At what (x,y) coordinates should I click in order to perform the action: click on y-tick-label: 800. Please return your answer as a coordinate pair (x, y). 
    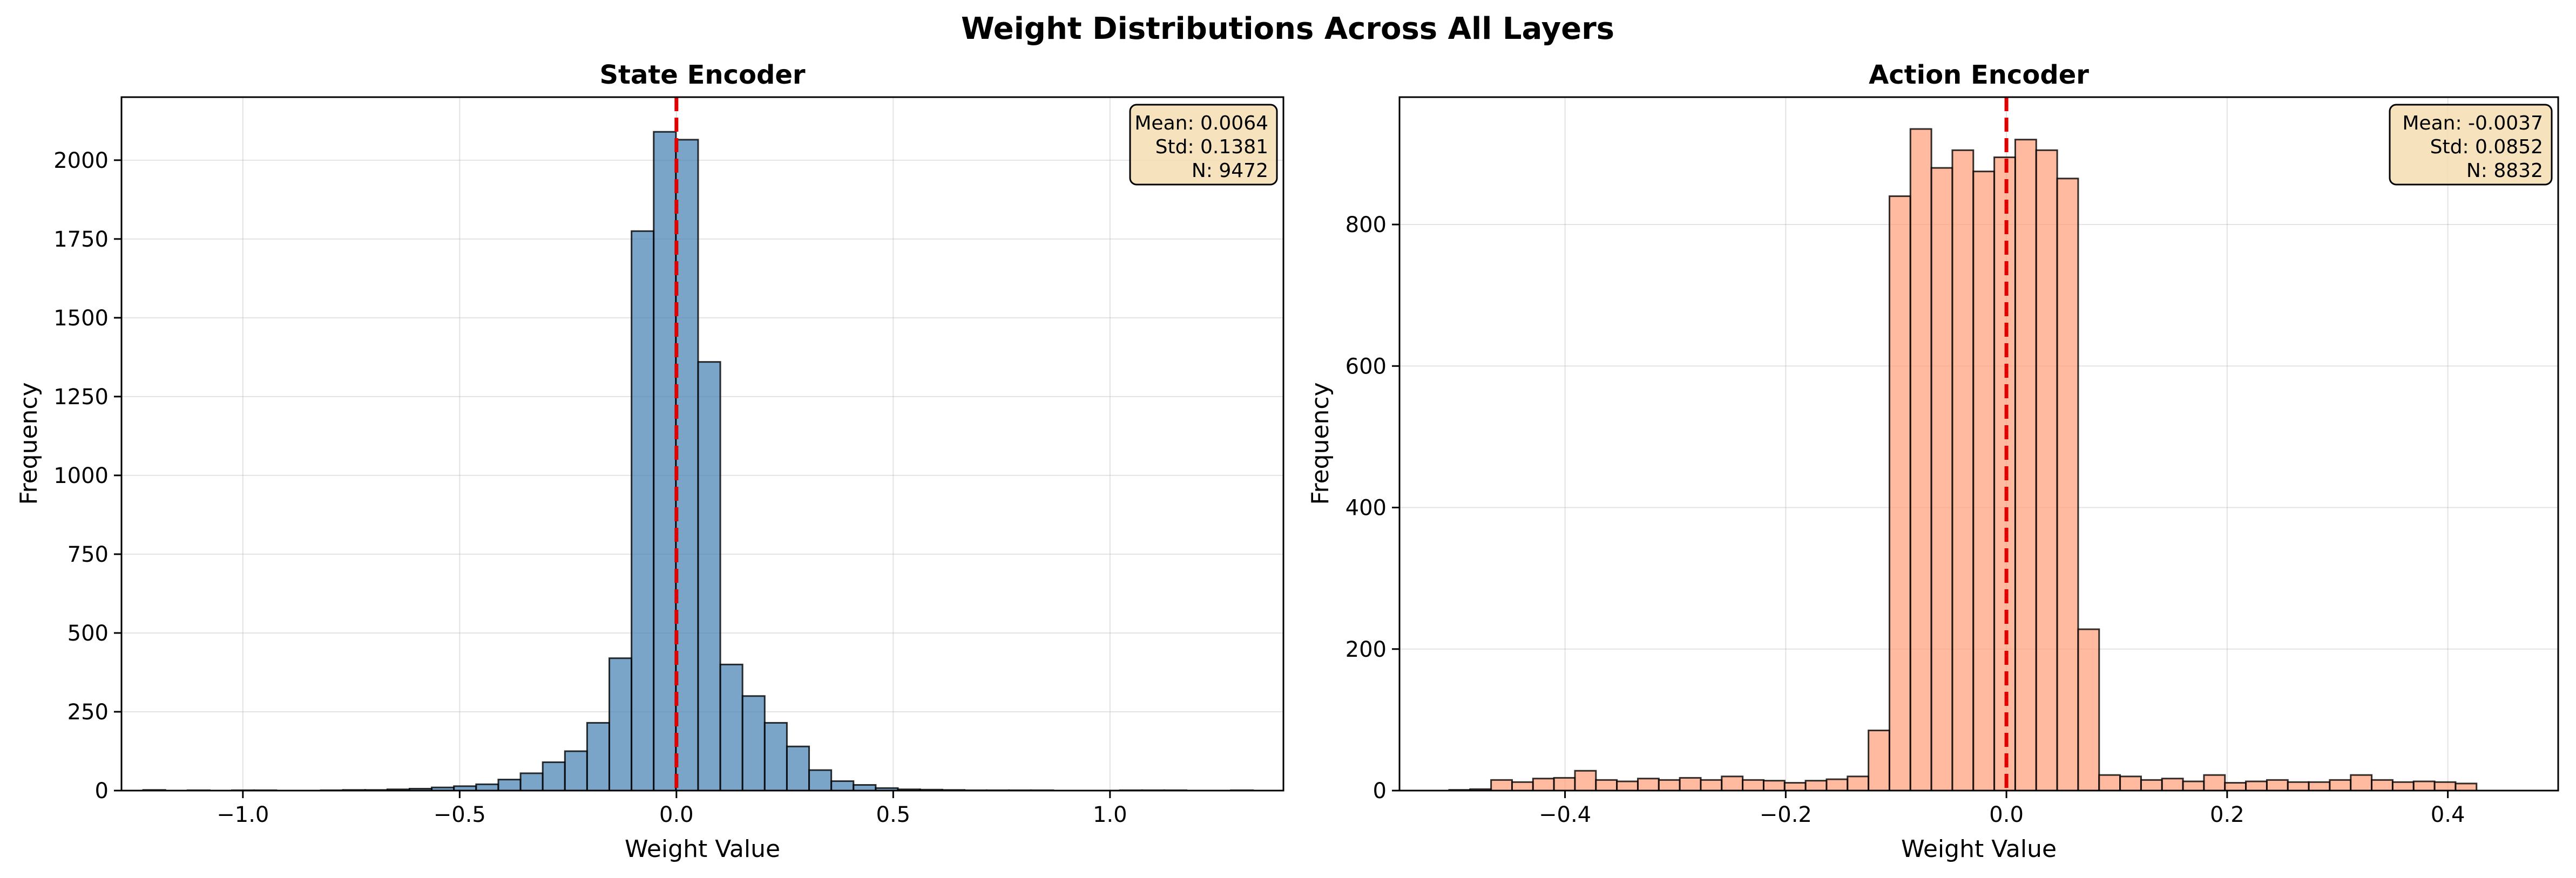
    Looking at the image, I should click on (1367, 225).